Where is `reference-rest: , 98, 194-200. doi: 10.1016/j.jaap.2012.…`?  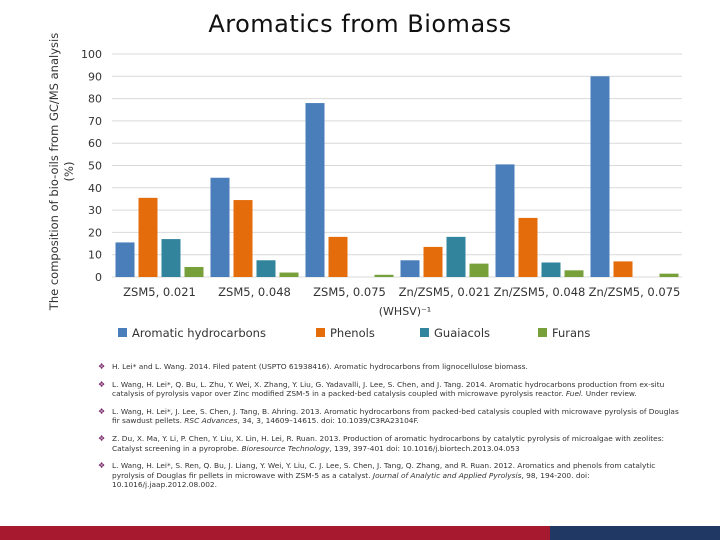
reference-rest: , 98, 194-200. doi: 10.1016/j.jaap.2012.… is located at coordinates (351, 480).